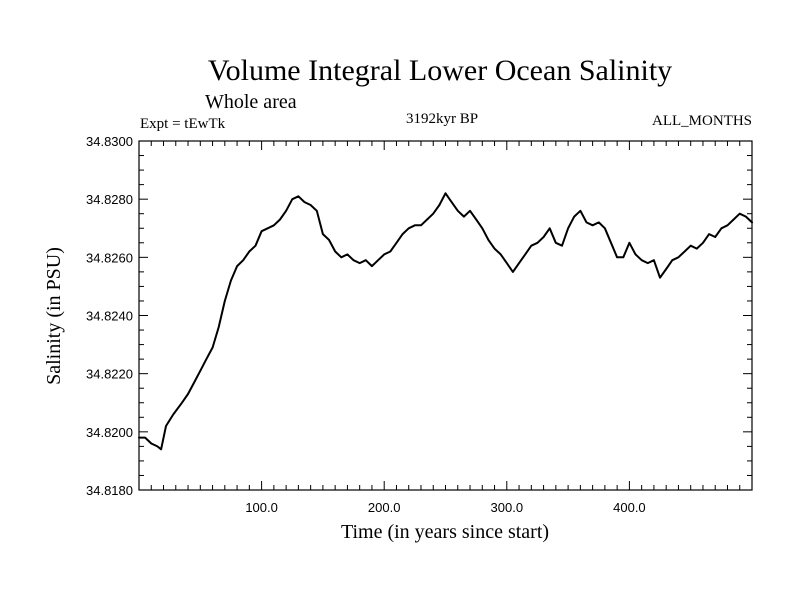 Image resolution: width=800 pixels, height=600 pixels. I want to click on y-tick-label: 34.8280, so click(109, 199).